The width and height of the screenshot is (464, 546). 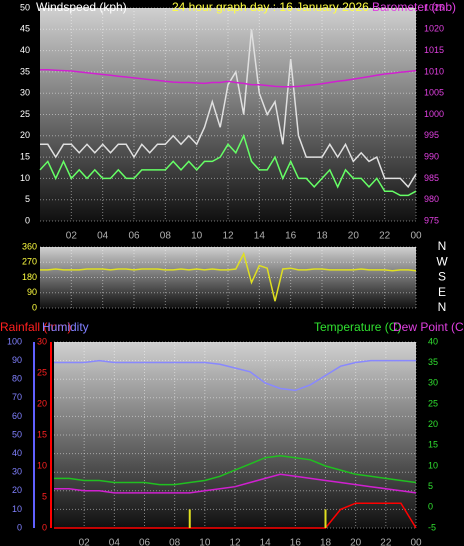 What do you see at coordinates (431, 199) in the screenshot?
I see `y2-tick-label: 980` at bounding box center [431, 199].